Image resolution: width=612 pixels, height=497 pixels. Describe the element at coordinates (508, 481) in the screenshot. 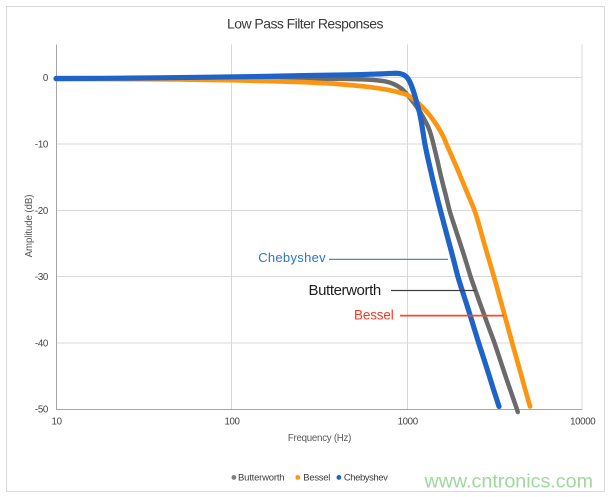

I see `svg-text: www.cntronics.com` at that location.